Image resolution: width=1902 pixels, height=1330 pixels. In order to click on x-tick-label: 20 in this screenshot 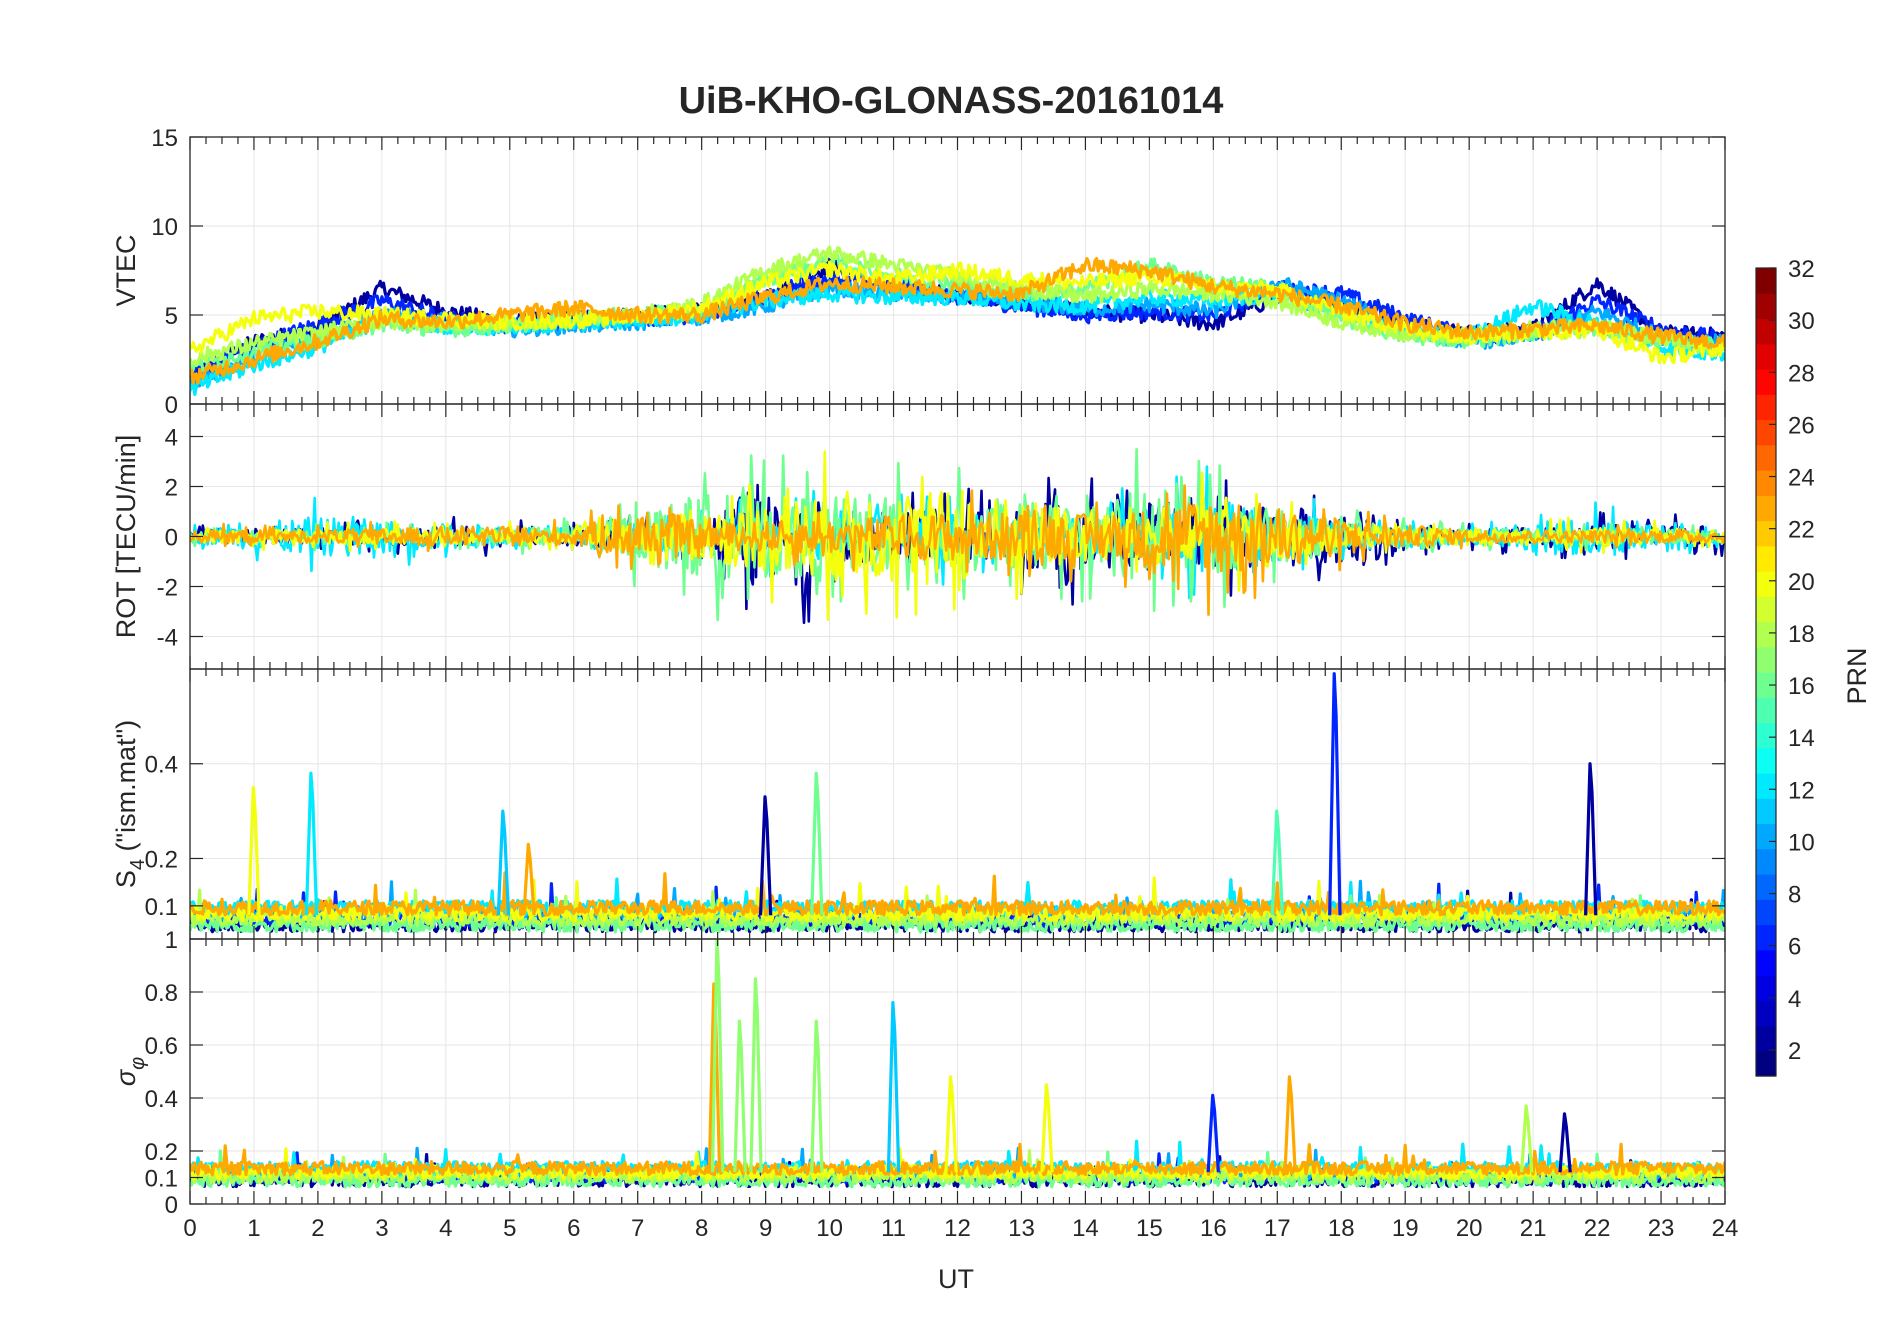, I will do `click(1469, 1228)`.